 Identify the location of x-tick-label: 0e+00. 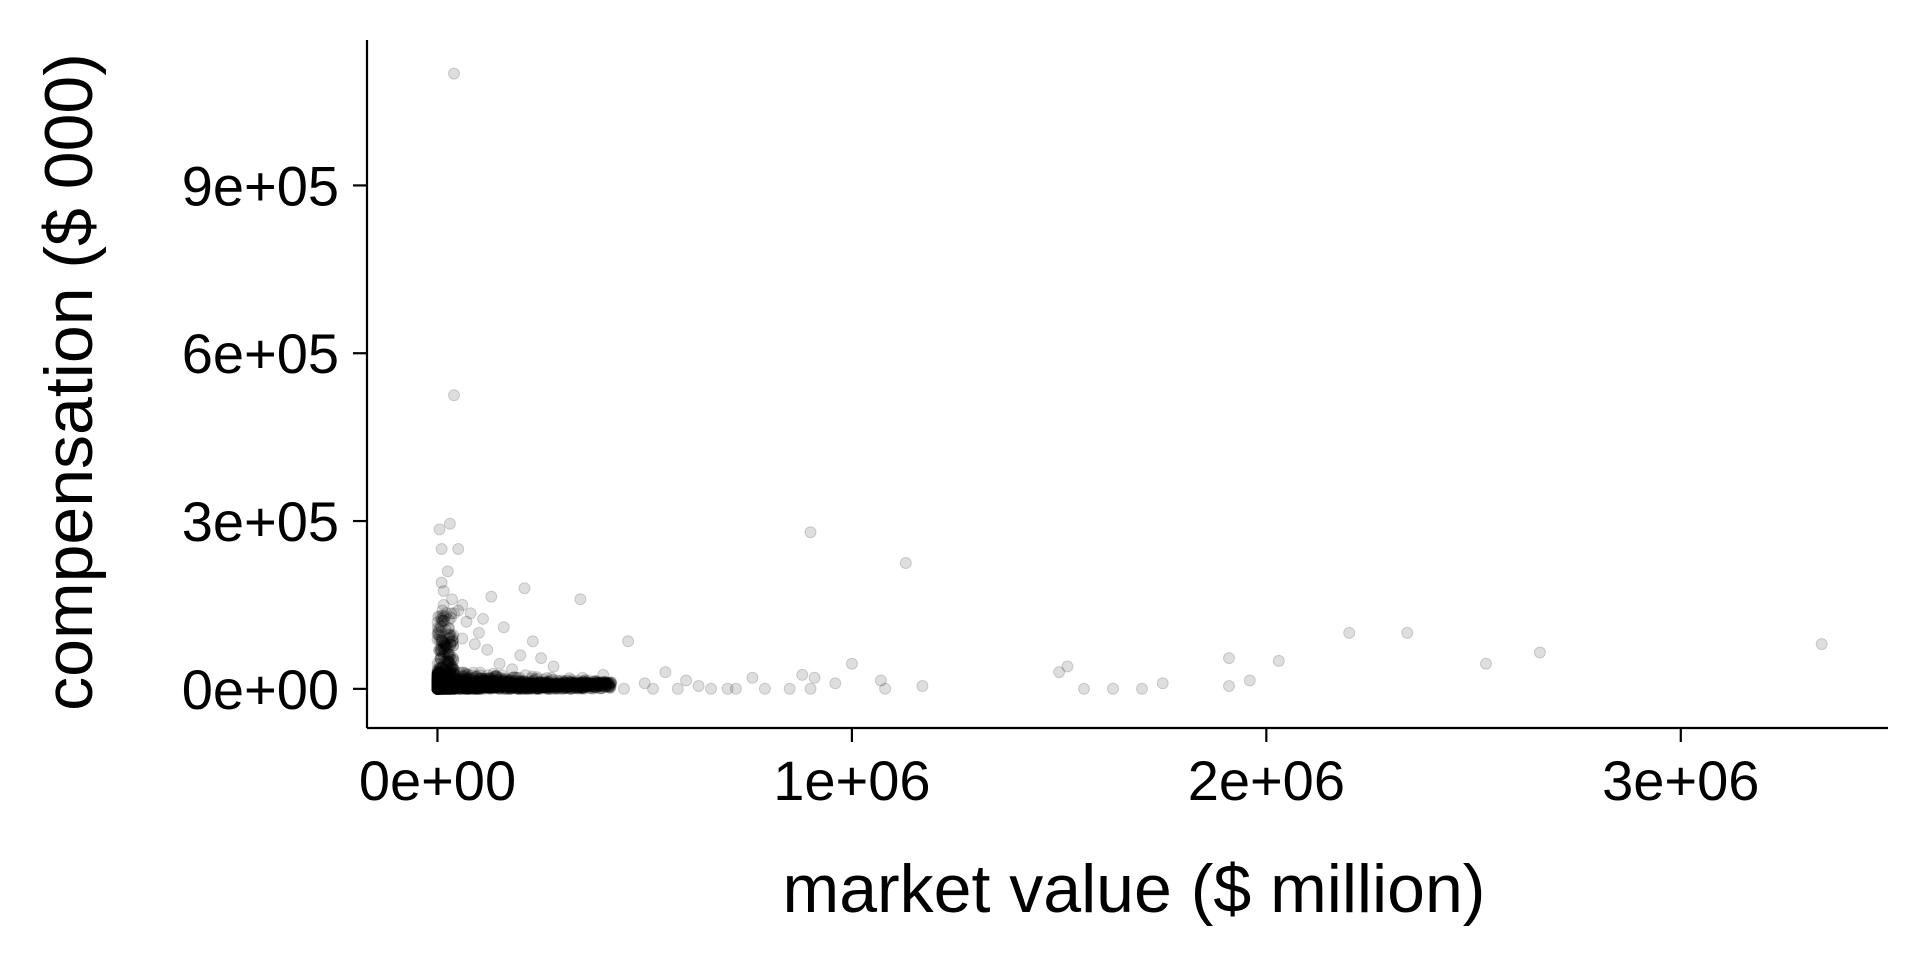
(437, 780).